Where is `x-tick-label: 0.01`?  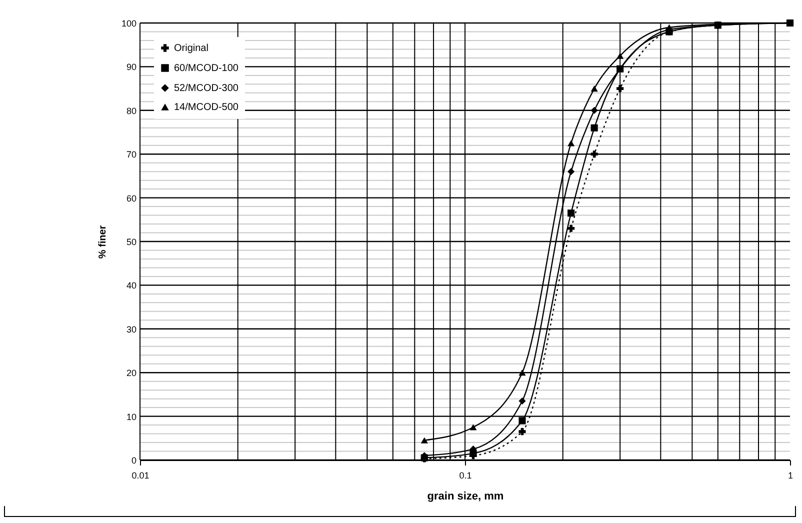 x-tick-label: 0.01 is located at coordinates (141, 475).